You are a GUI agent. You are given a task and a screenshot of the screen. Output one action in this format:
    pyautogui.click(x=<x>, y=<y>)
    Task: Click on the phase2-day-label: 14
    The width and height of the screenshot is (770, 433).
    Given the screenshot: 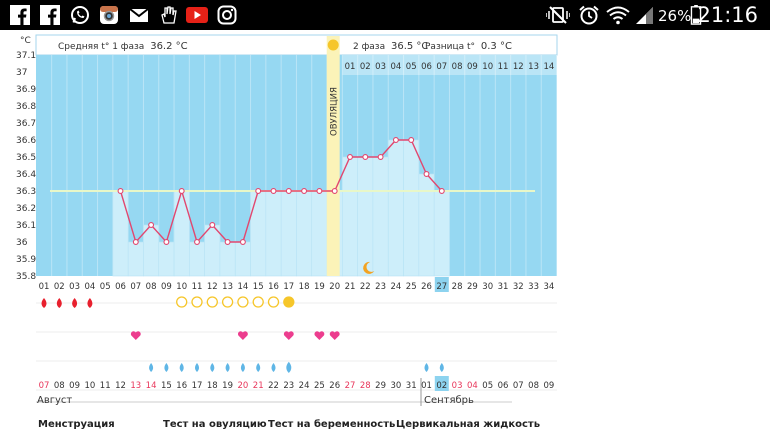 What is the action you would take?
    pyautogui.click(x=548, y=67)
    